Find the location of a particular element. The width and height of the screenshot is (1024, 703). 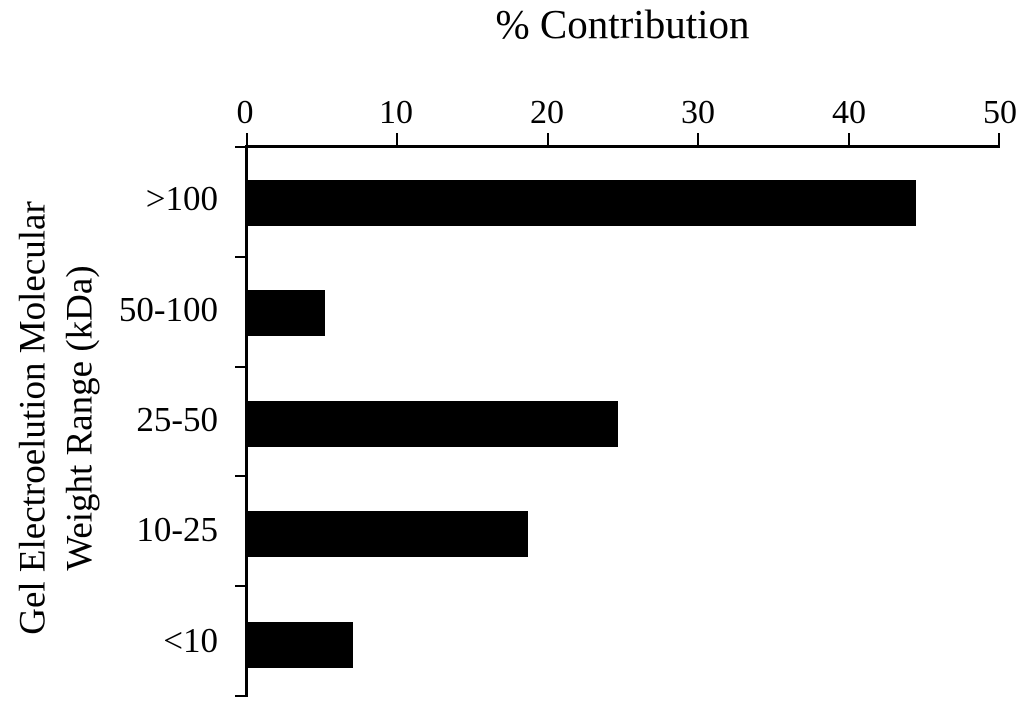

x-tick-label: 50 is located at coordinates (1000, 112).